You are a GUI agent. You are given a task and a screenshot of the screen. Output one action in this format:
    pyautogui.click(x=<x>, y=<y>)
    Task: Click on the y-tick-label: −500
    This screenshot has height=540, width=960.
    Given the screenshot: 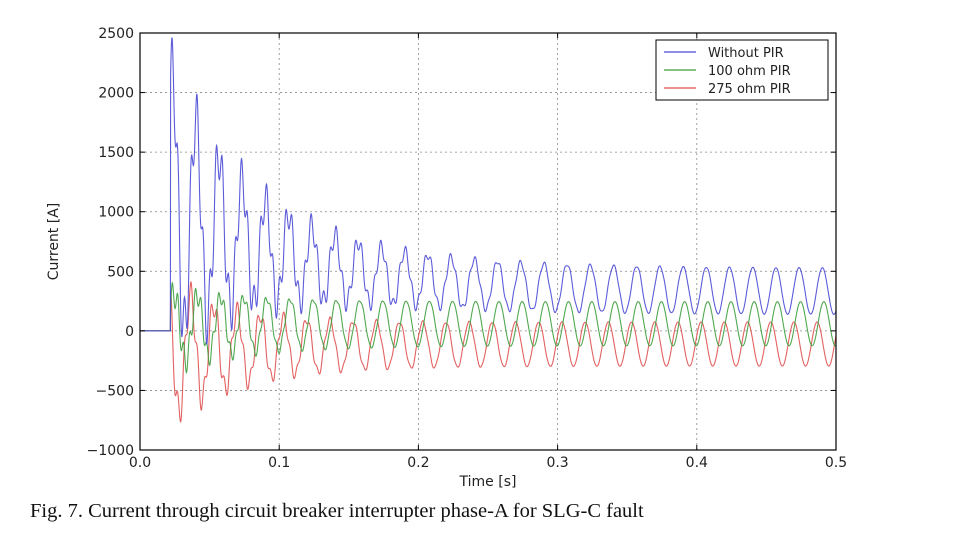 What is the action you would take?
    pyautogui.click(x=115, y=391)
    